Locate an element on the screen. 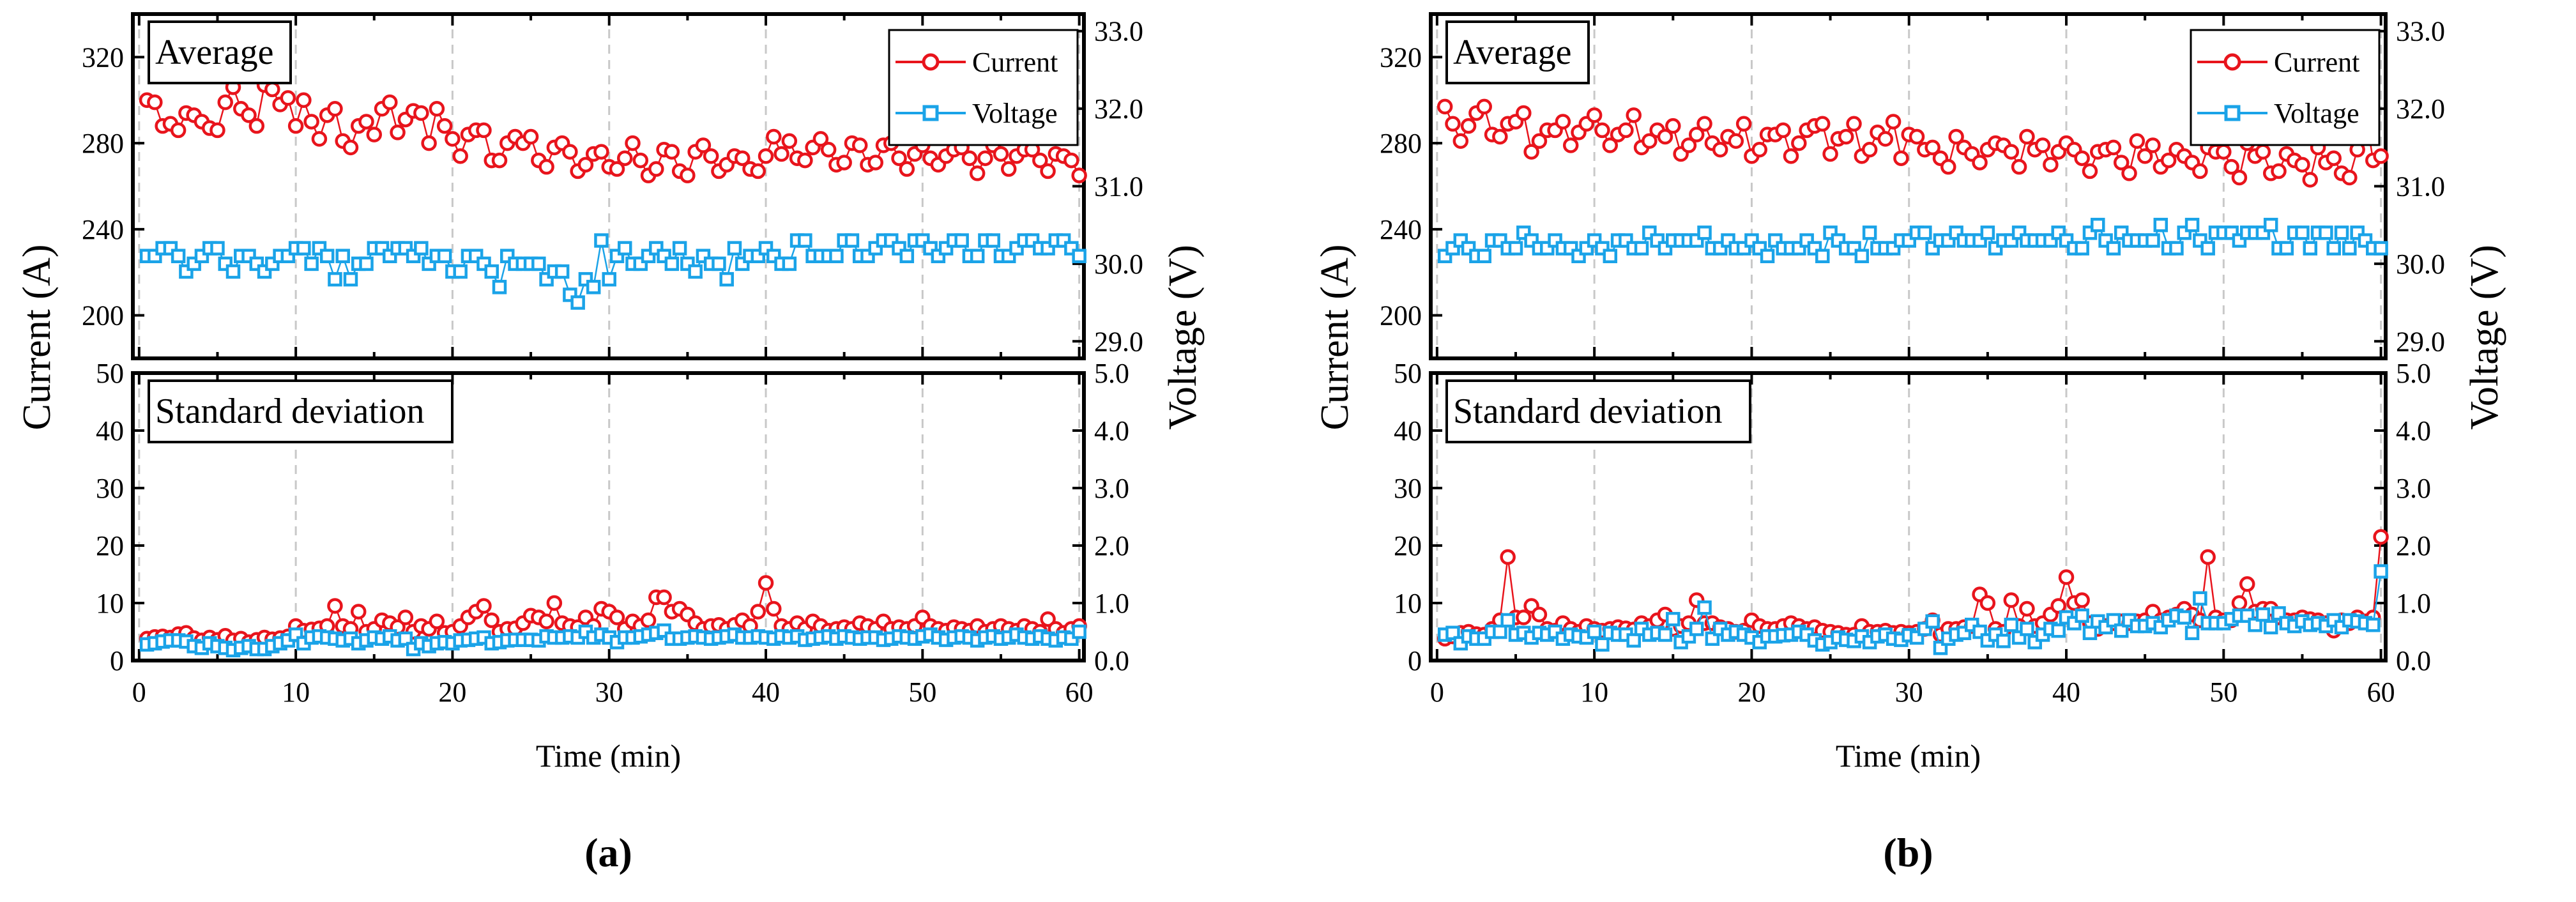 The width and height of the screenshot is (2576, 902). legend-box is located at coordinates (984, 87).